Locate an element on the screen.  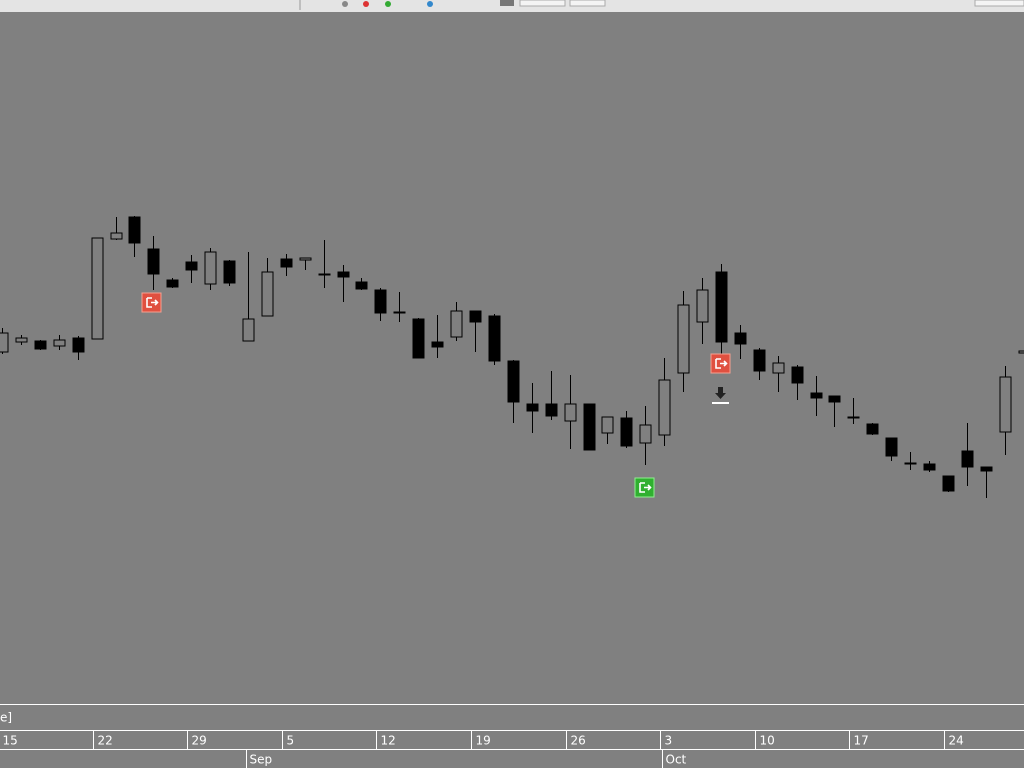
toolbar-icons is located at coordinates (661, 5).